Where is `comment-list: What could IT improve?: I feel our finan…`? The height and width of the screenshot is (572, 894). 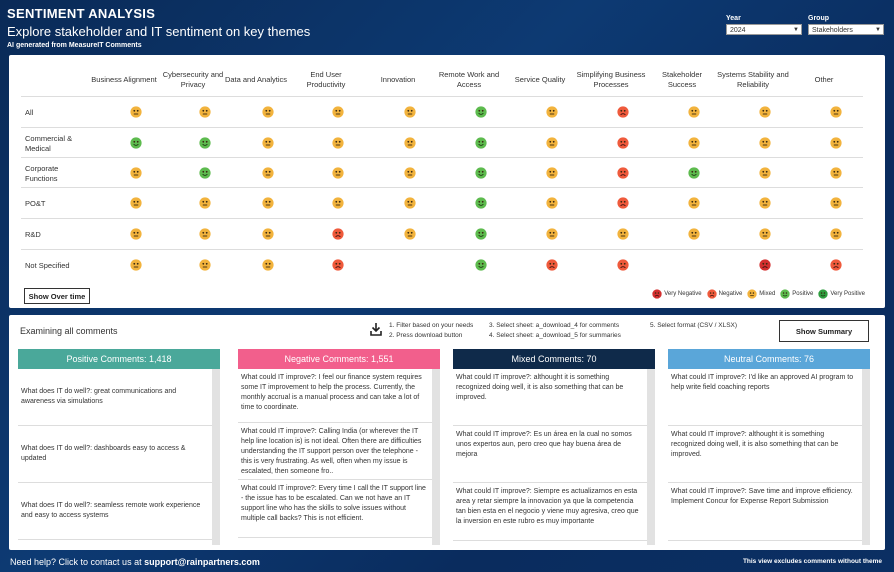 comment-list: What could IT improve?: I feel our finan… is located at coordinates (339, 457).